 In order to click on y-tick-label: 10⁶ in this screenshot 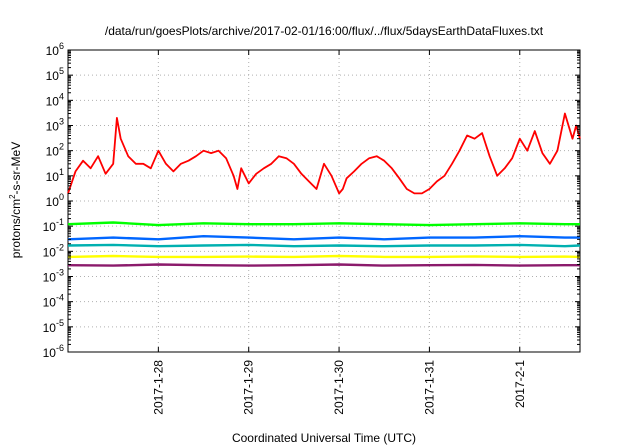, I will do `click(55, 49)`.